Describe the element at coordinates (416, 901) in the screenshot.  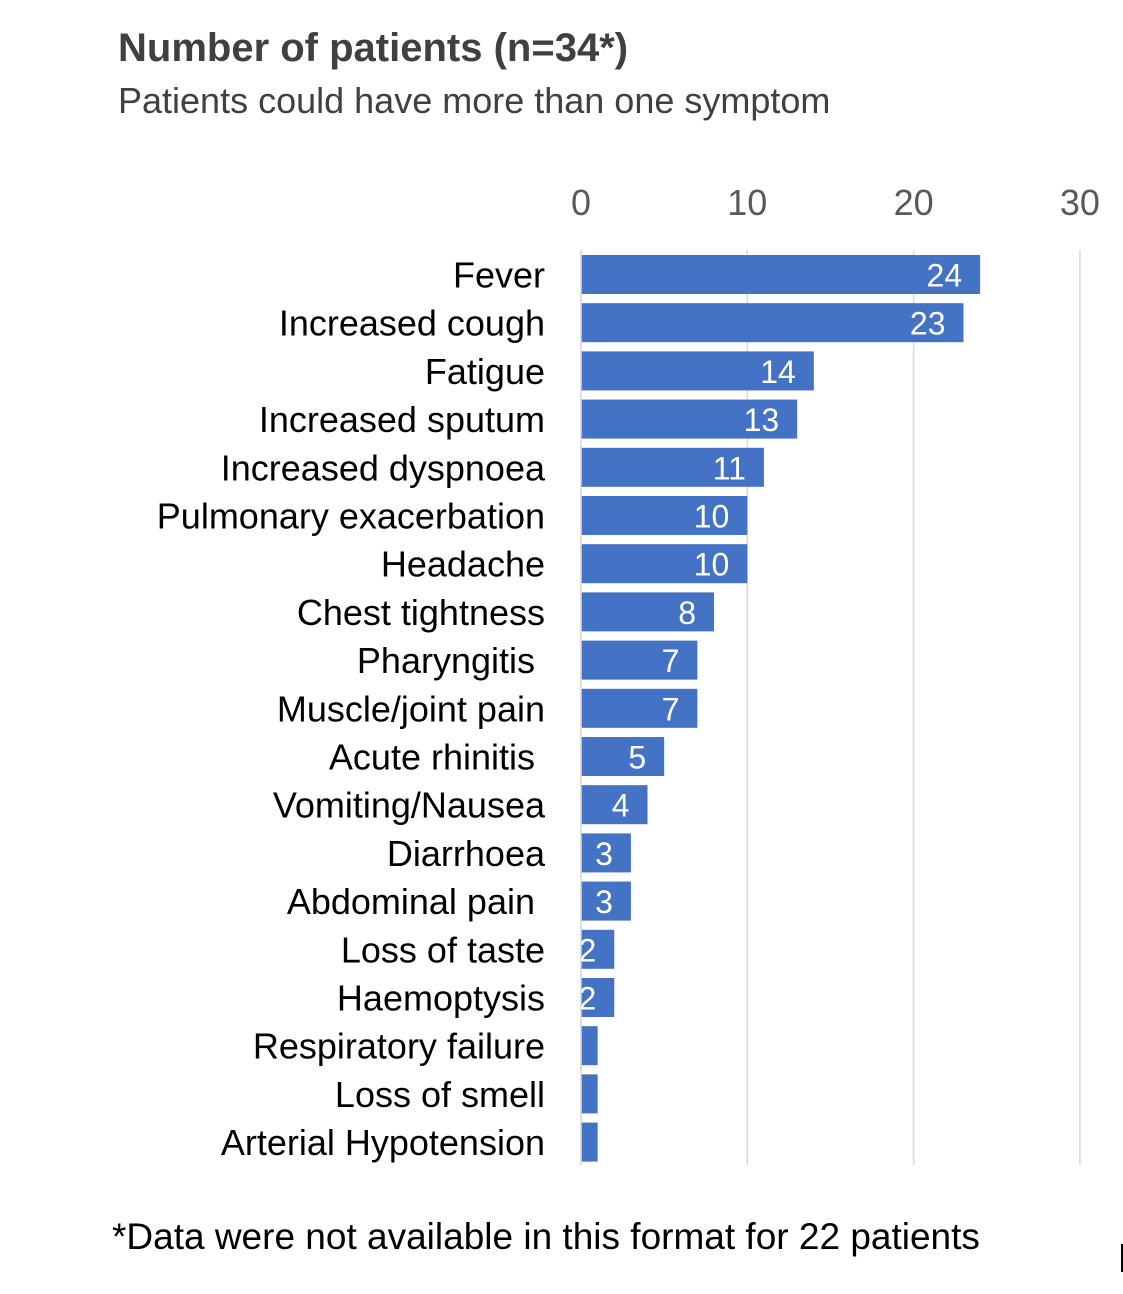
I see `category-label: Abdominal pain` at that location.